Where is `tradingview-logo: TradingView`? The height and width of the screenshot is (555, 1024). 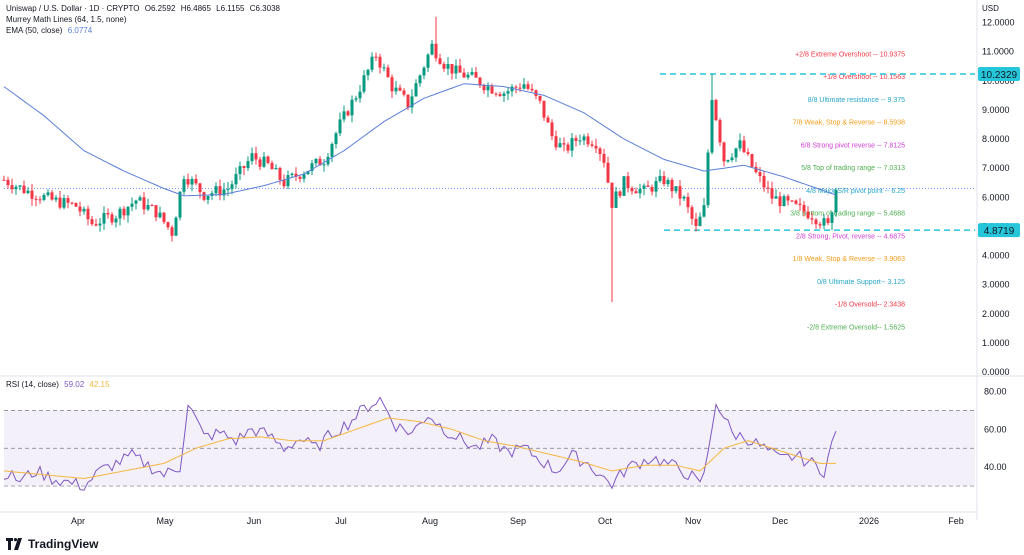 tradingview-logo: TradingView is located at coordinates (52, 544).